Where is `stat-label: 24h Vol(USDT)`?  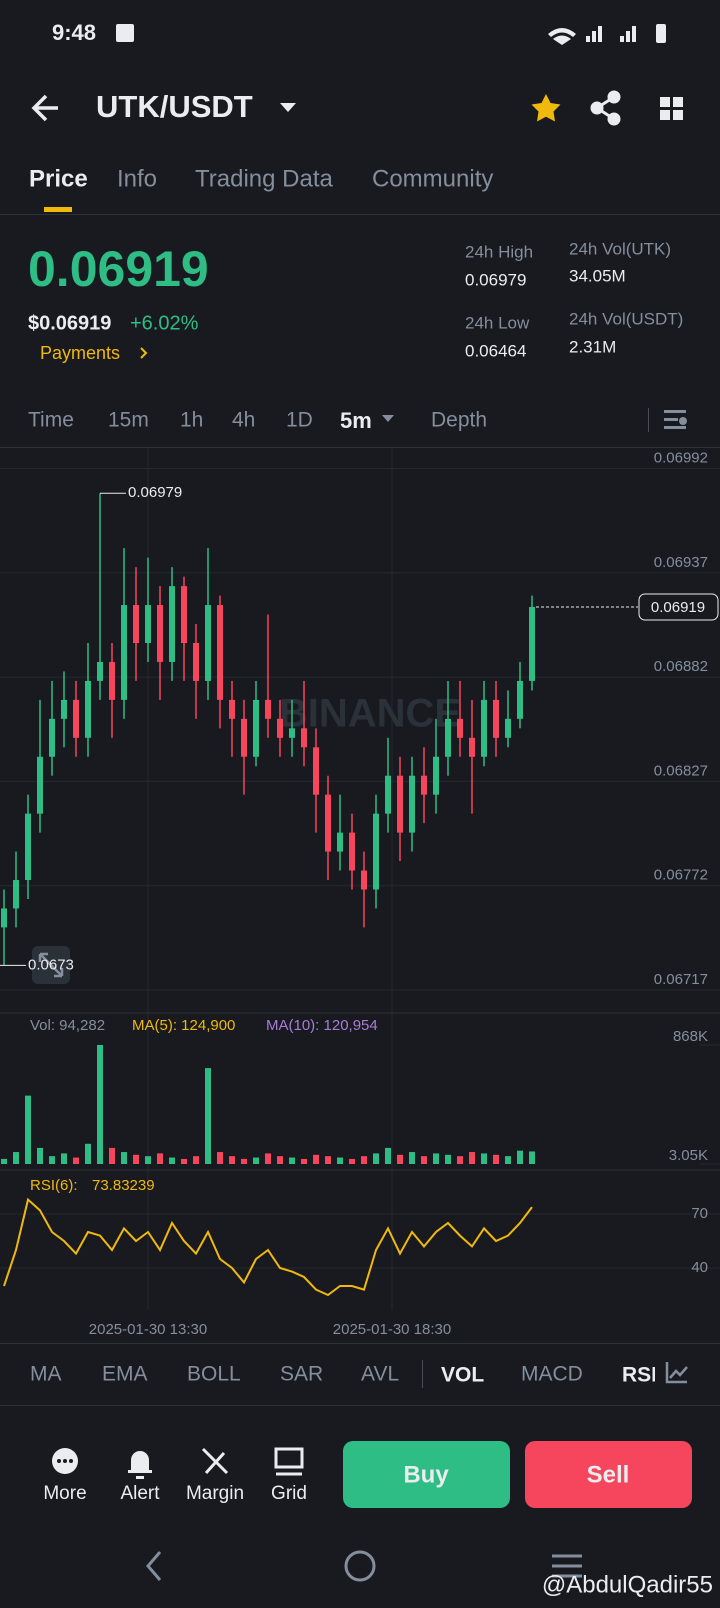 stat-label: 24h Vol(USDT) is located at coordinates (626, 318).